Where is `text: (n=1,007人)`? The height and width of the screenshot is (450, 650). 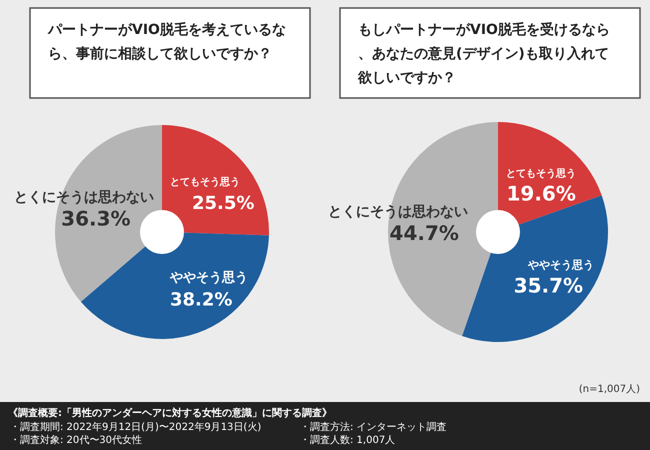 text: (n=1,007人) is located at coordinates (609, 389).